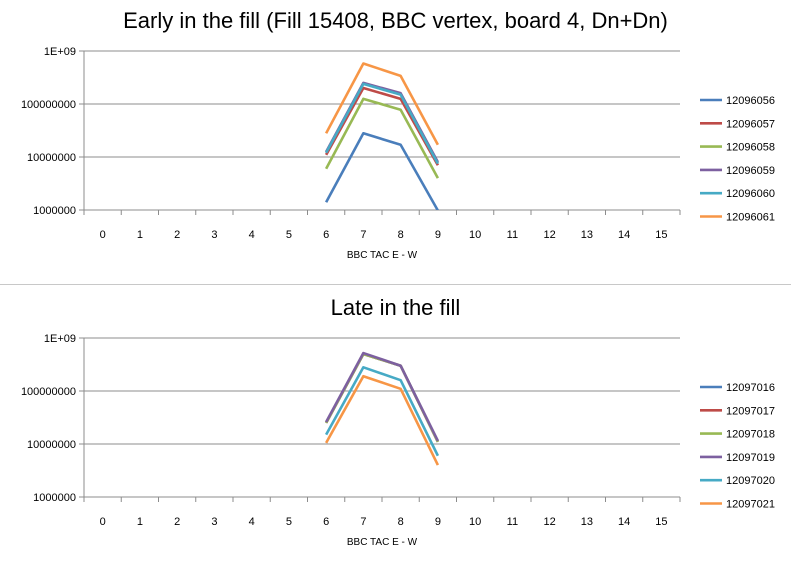 Image resolution: width=791 pixels, height=567 pixels. I want to click on chart-title: Late in the fill, so click(395, 307).